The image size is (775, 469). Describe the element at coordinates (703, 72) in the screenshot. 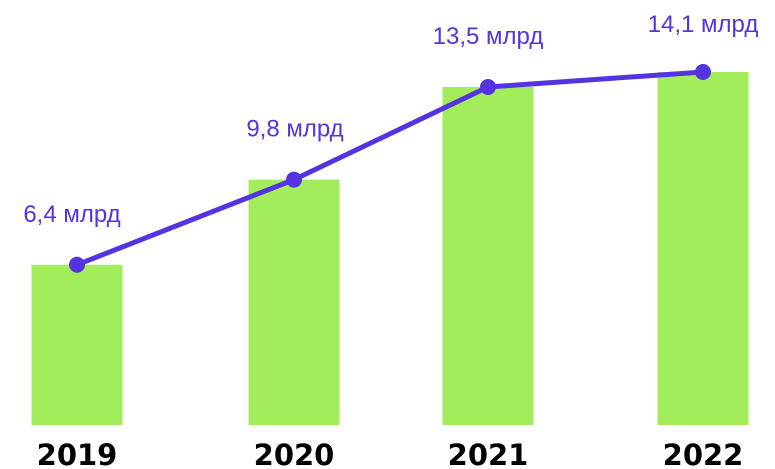

I see `line-point-2022` at that location.